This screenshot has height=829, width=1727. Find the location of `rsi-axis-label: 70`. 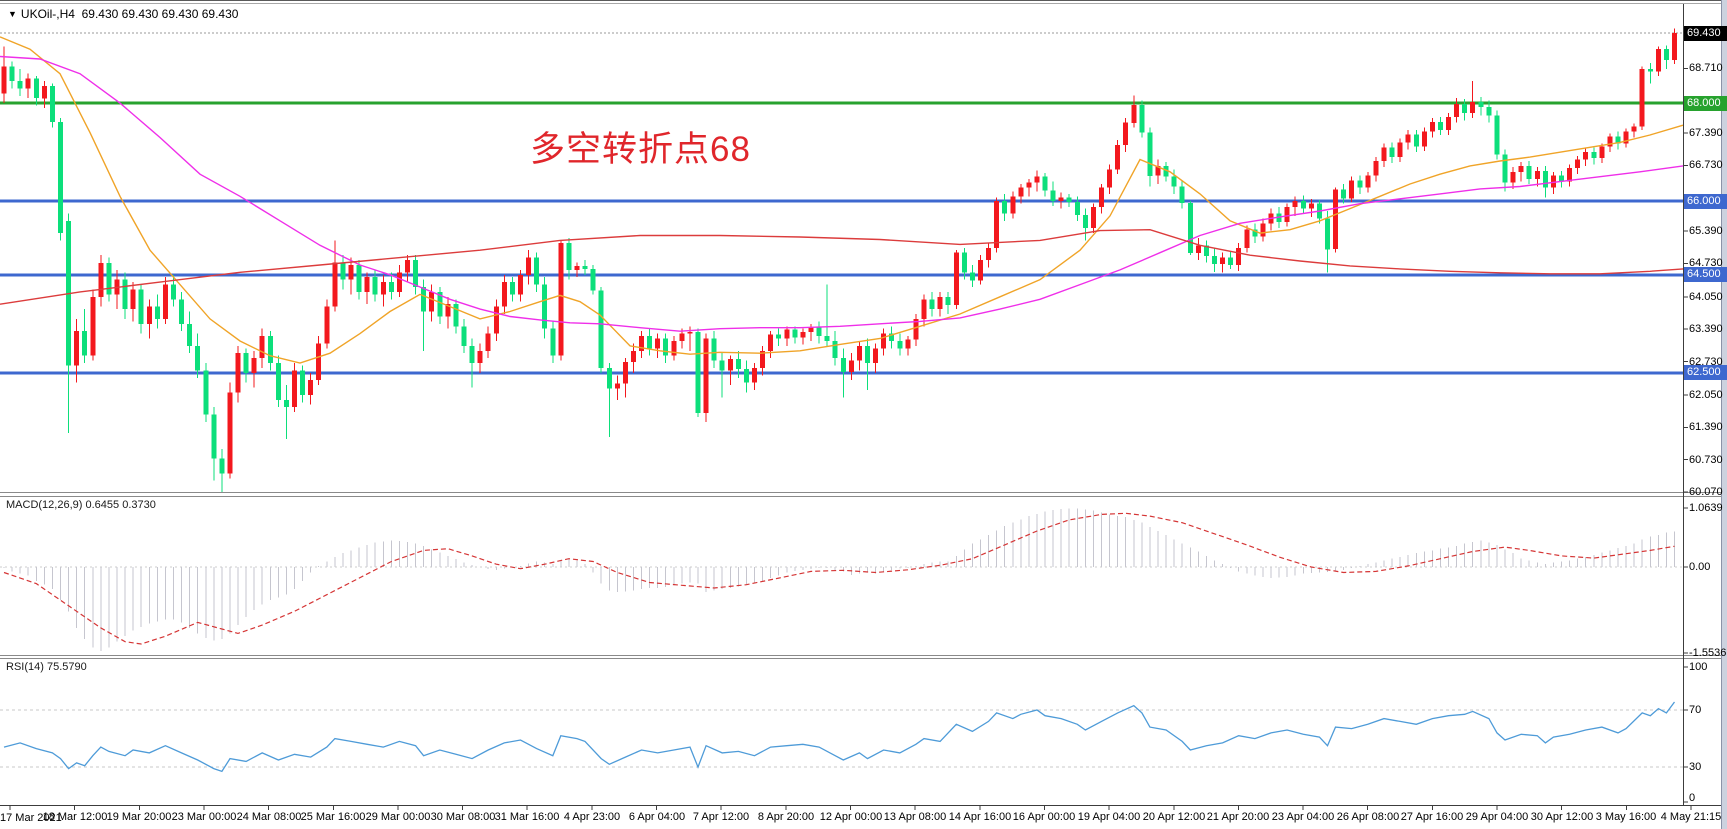

rsi-axis-label: 70 is located at coordinates (1695, 710).